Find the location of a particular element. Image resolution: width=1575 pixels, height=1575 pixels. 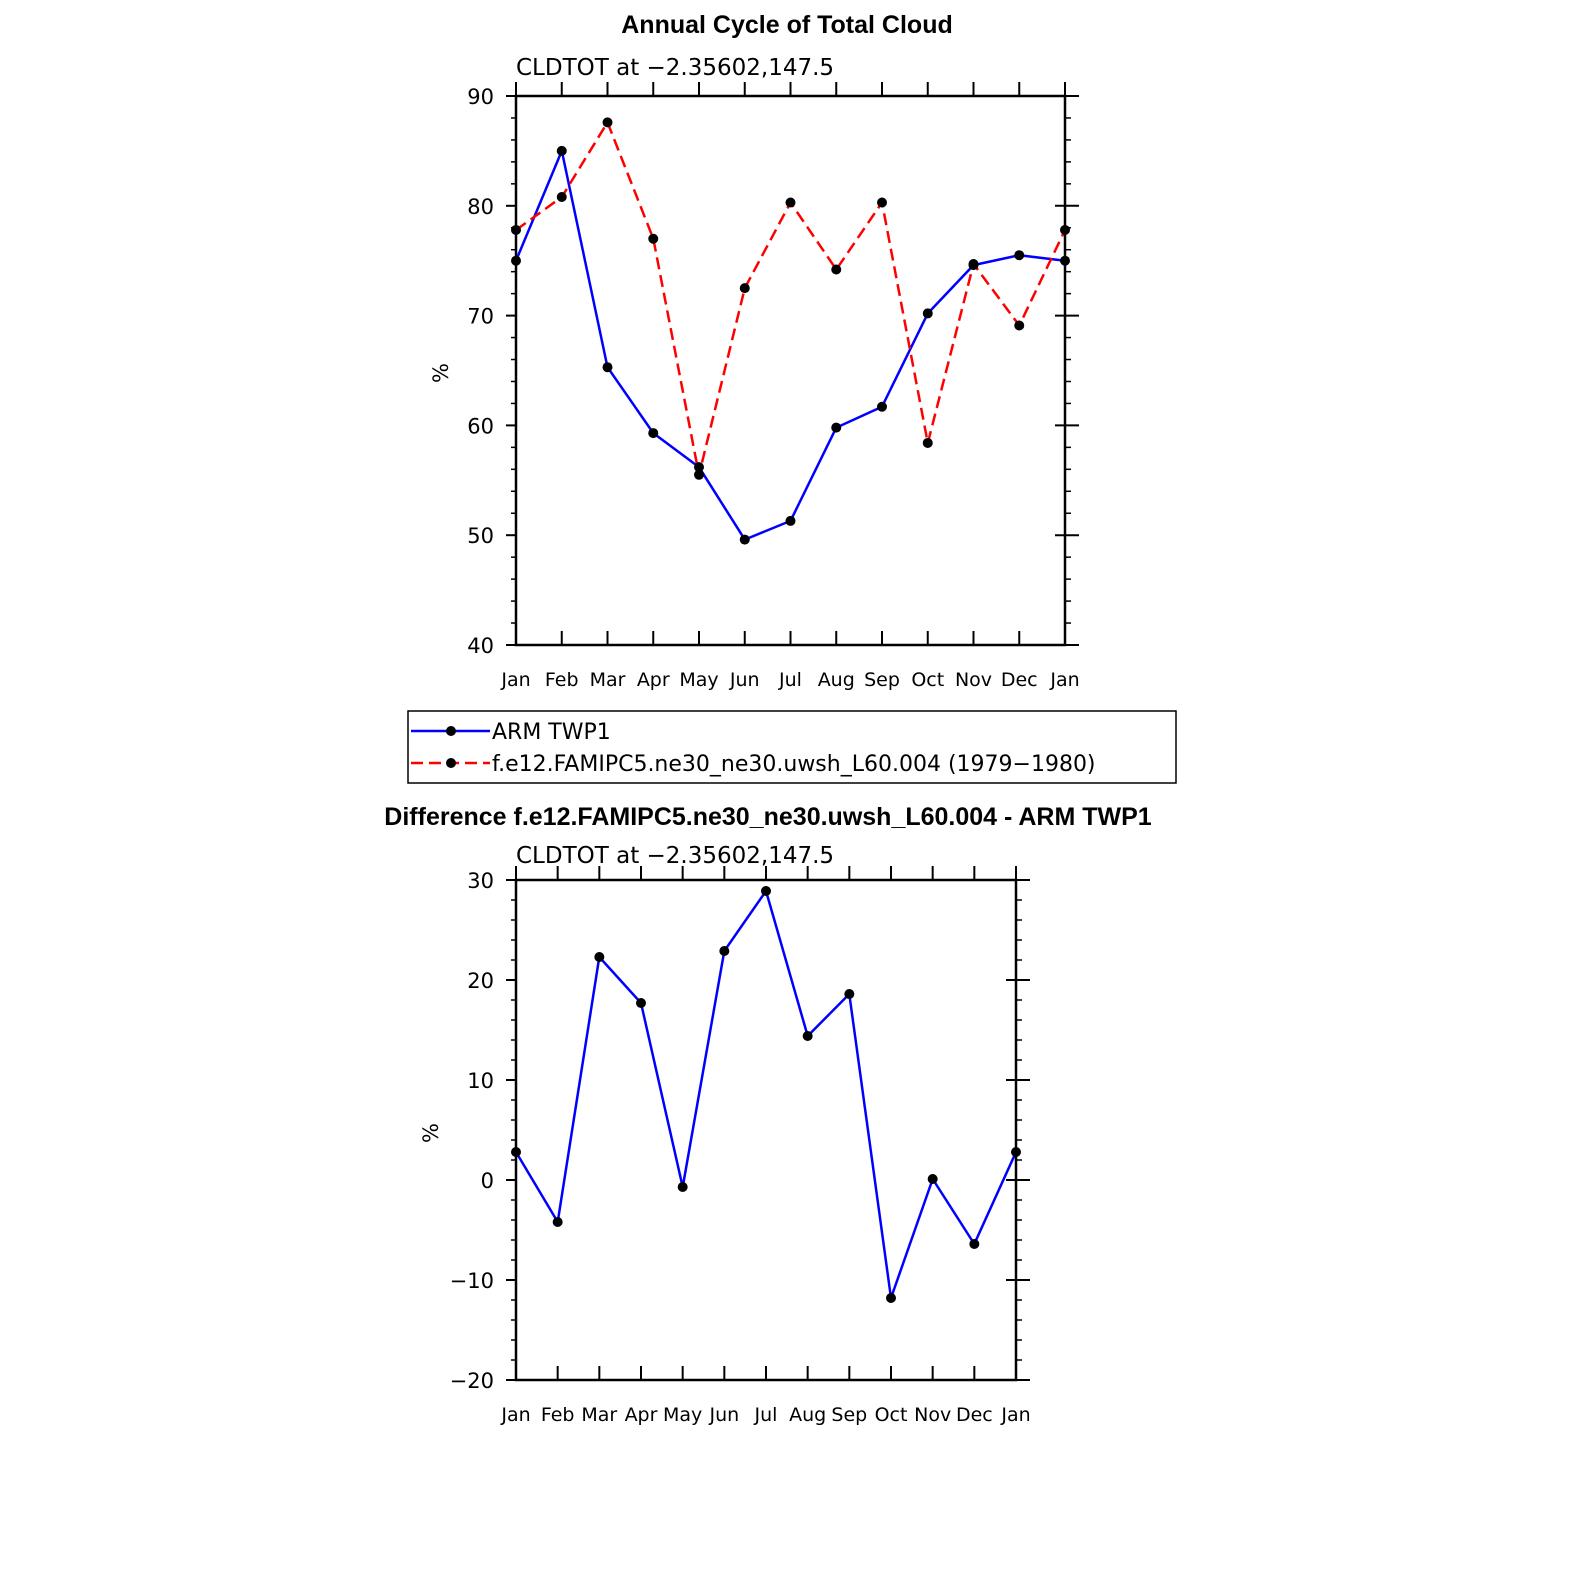

y-tick-label: 10 is located at coordinates (480, 1081).